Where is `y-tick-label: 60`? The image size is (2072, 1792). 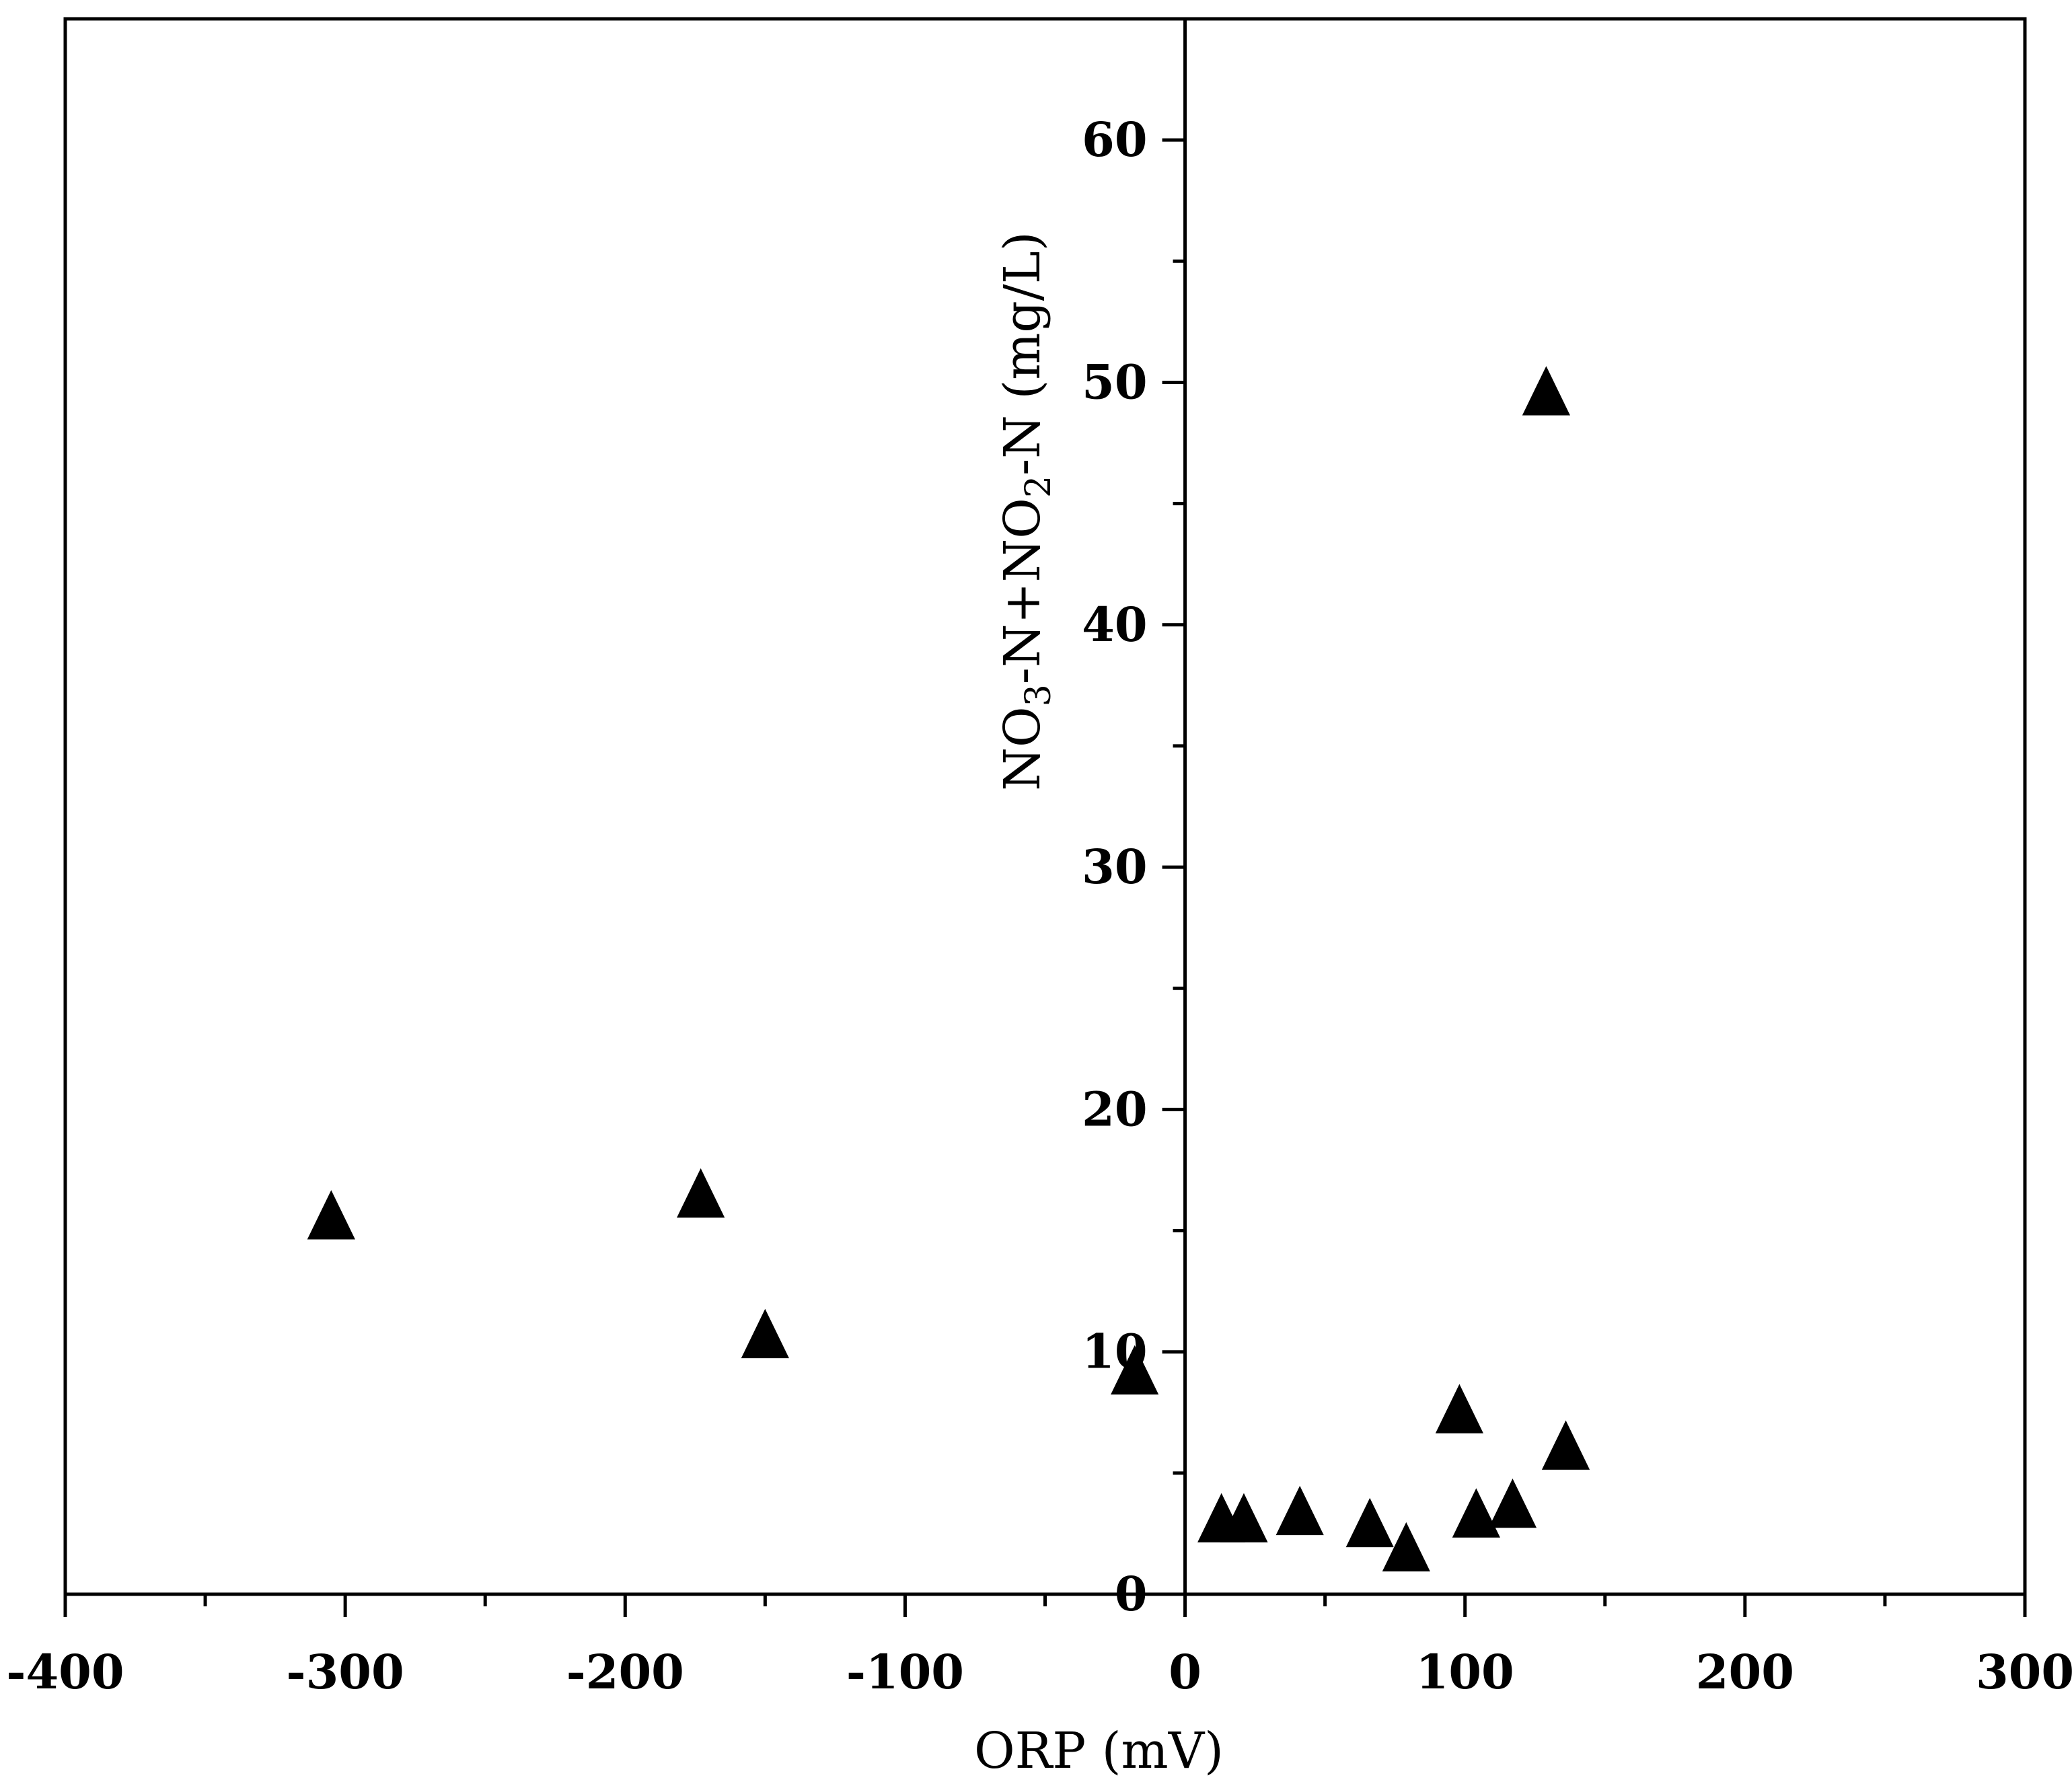
y-tick-label: 60 is located at coordinates (1114, 139).